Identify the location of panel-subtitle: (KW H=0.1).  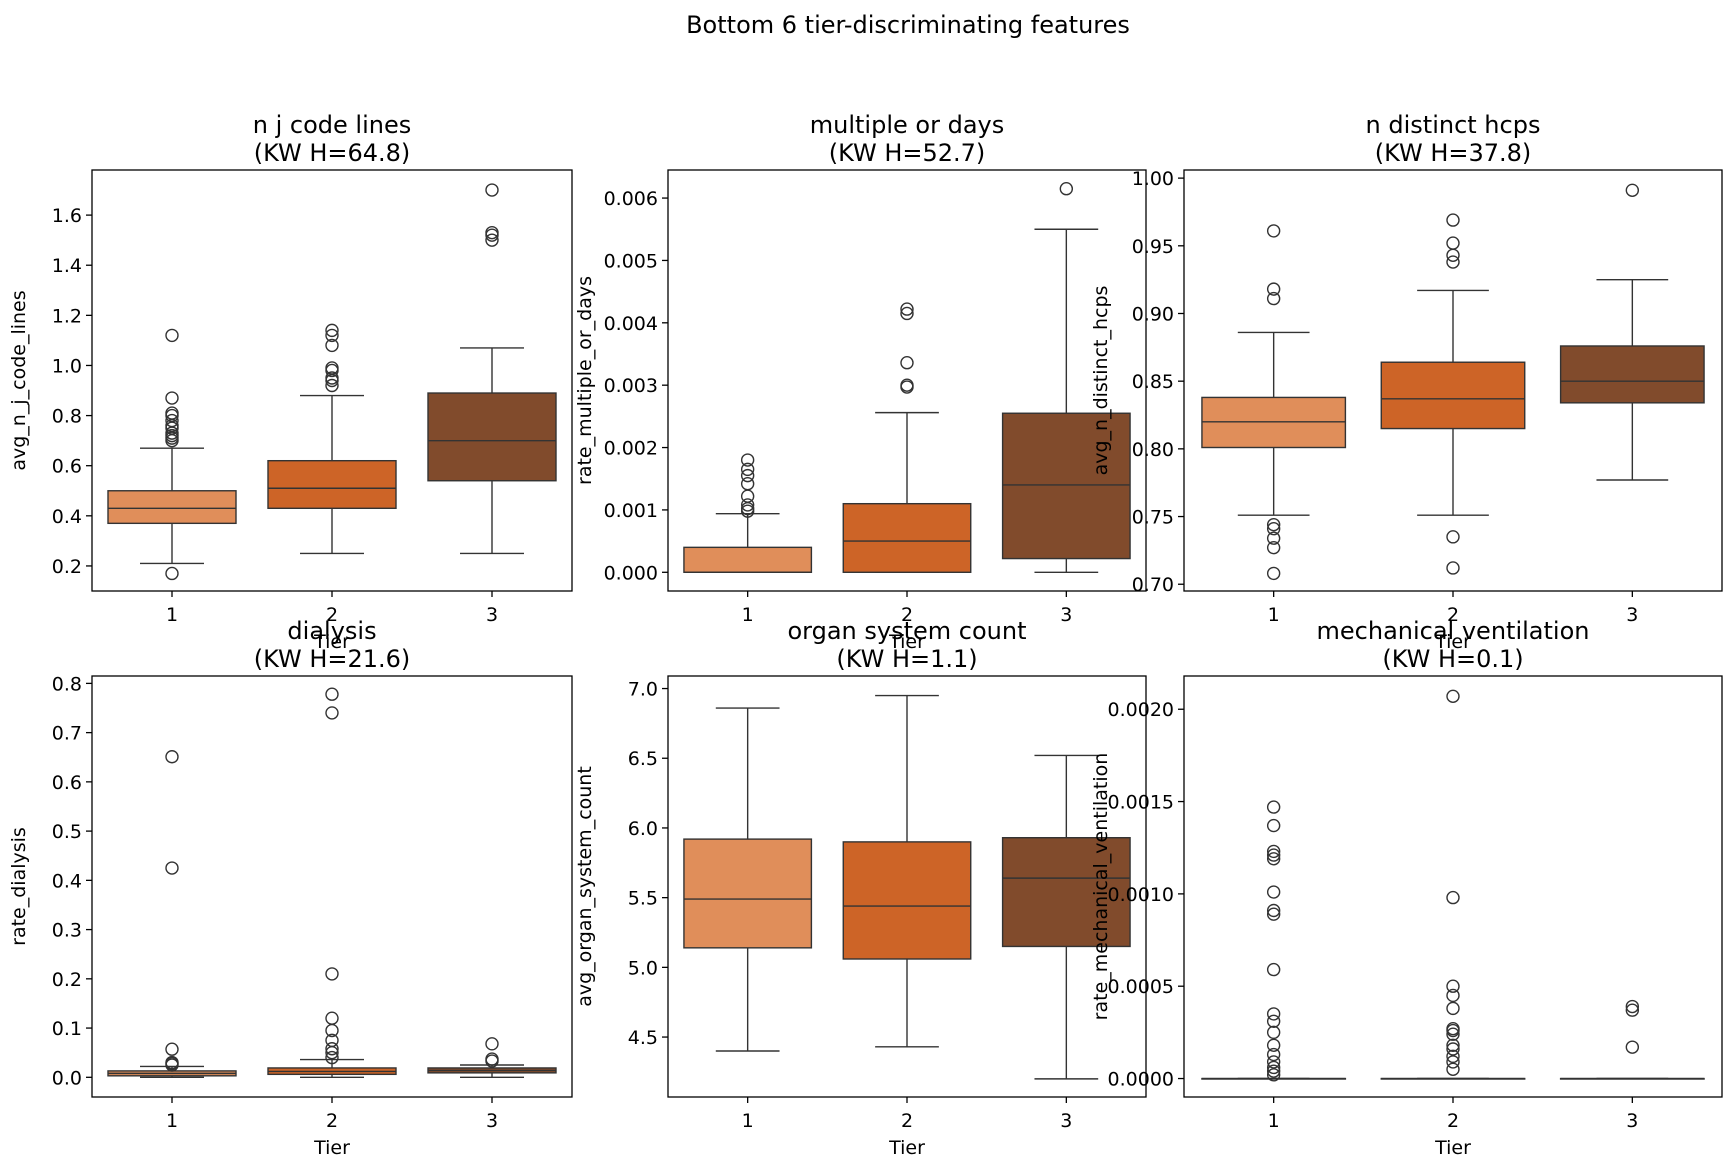
(1452, 659).